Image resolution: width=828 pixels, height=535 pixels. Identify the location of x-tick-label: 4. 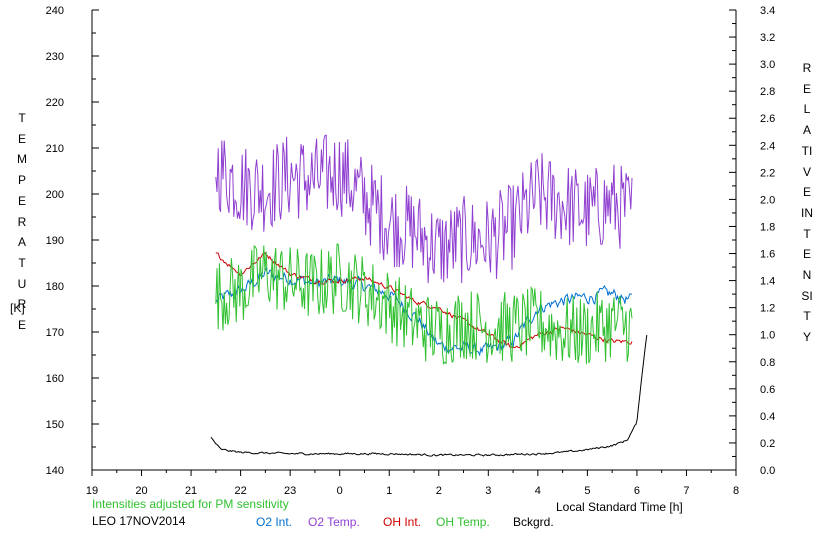
(538, 491).